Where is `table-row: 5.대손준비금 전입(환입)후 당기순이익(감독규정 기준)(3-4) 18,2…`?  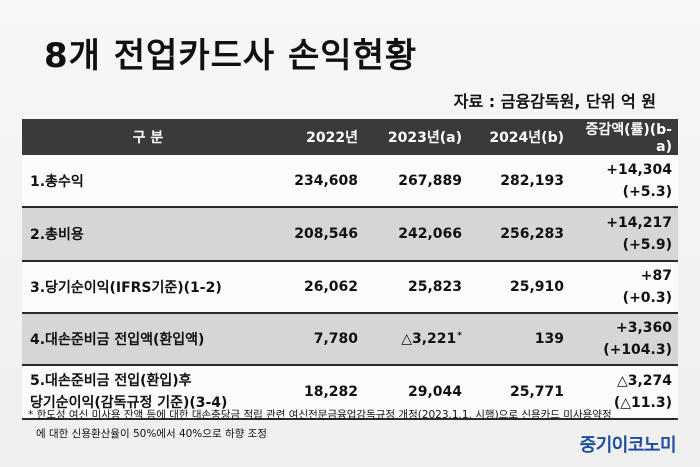 table-row: 5.대손준비금 전입(환입)후 당기순이익(감독규정 기준)(3-4) 18,2… is located at coordinates (350, 392).